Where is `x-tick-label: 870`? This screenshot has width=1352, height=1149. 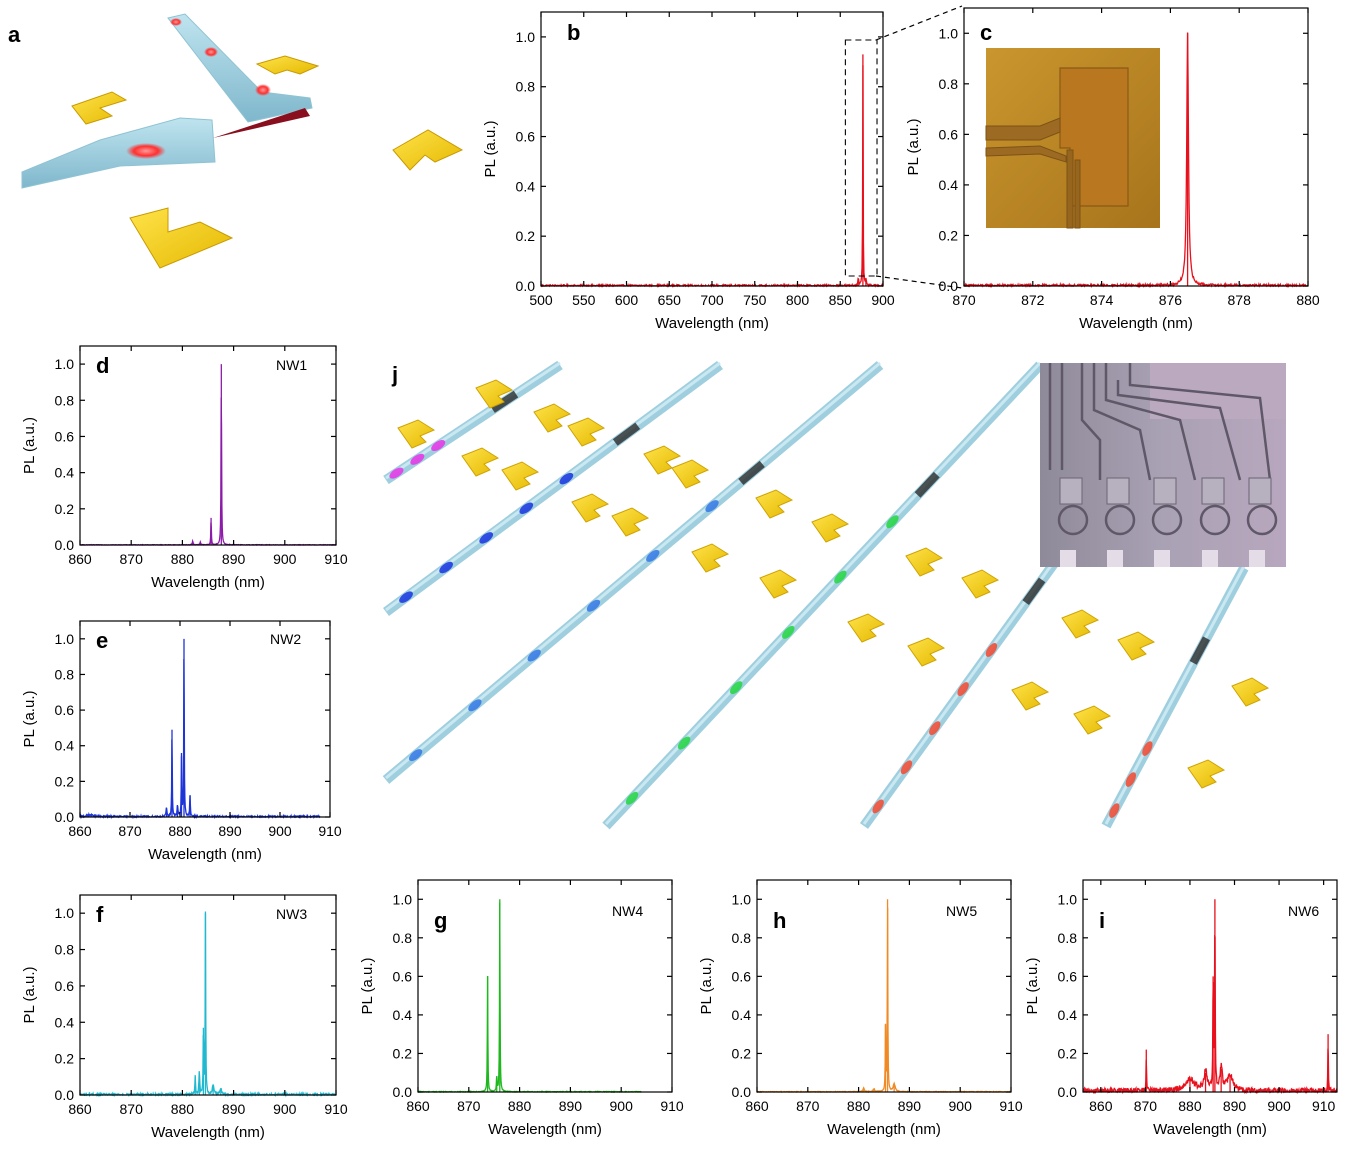
x-tick-label: 870 is located at coordinates (132, 559).